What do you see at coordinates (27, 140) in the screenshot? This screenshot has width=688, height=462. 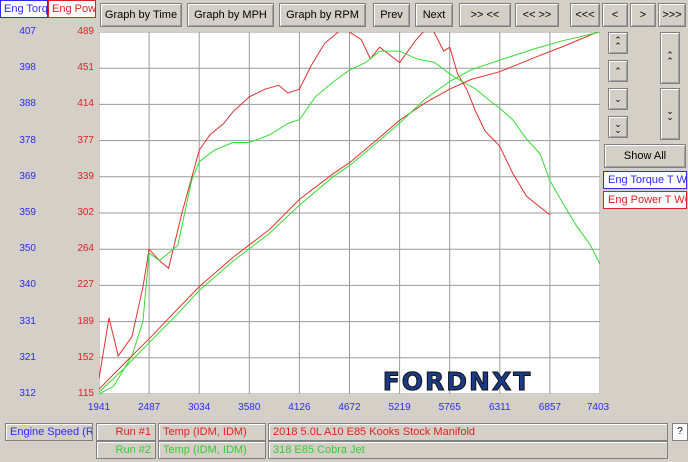 I see `y-left-tick-label: 378` at bounding box center [27, 140].